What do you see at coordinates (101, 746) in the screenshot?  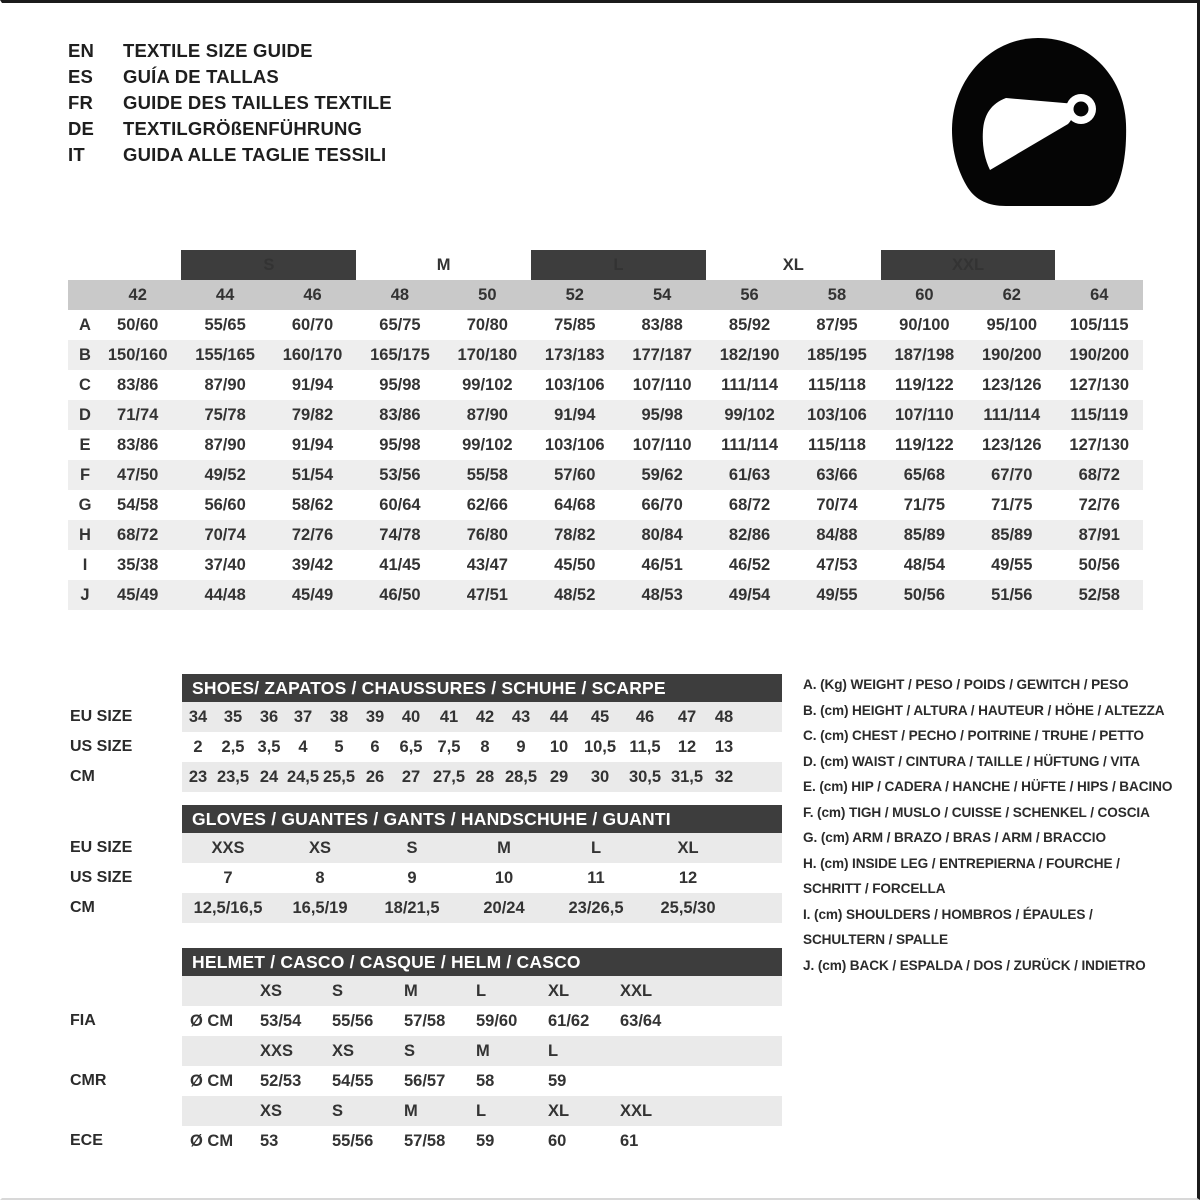 I see `shoes-row-label: US SIZE` at bounding box center [101, 746].